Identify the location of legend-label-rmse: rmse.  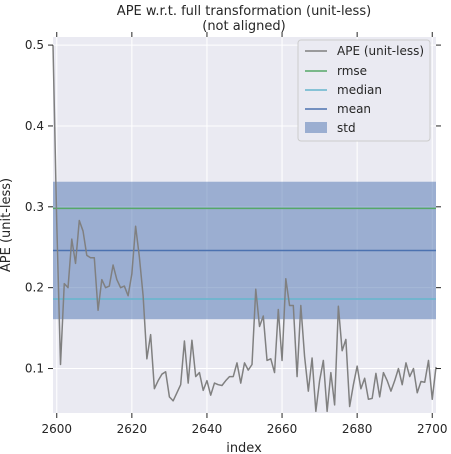
(352, 71).